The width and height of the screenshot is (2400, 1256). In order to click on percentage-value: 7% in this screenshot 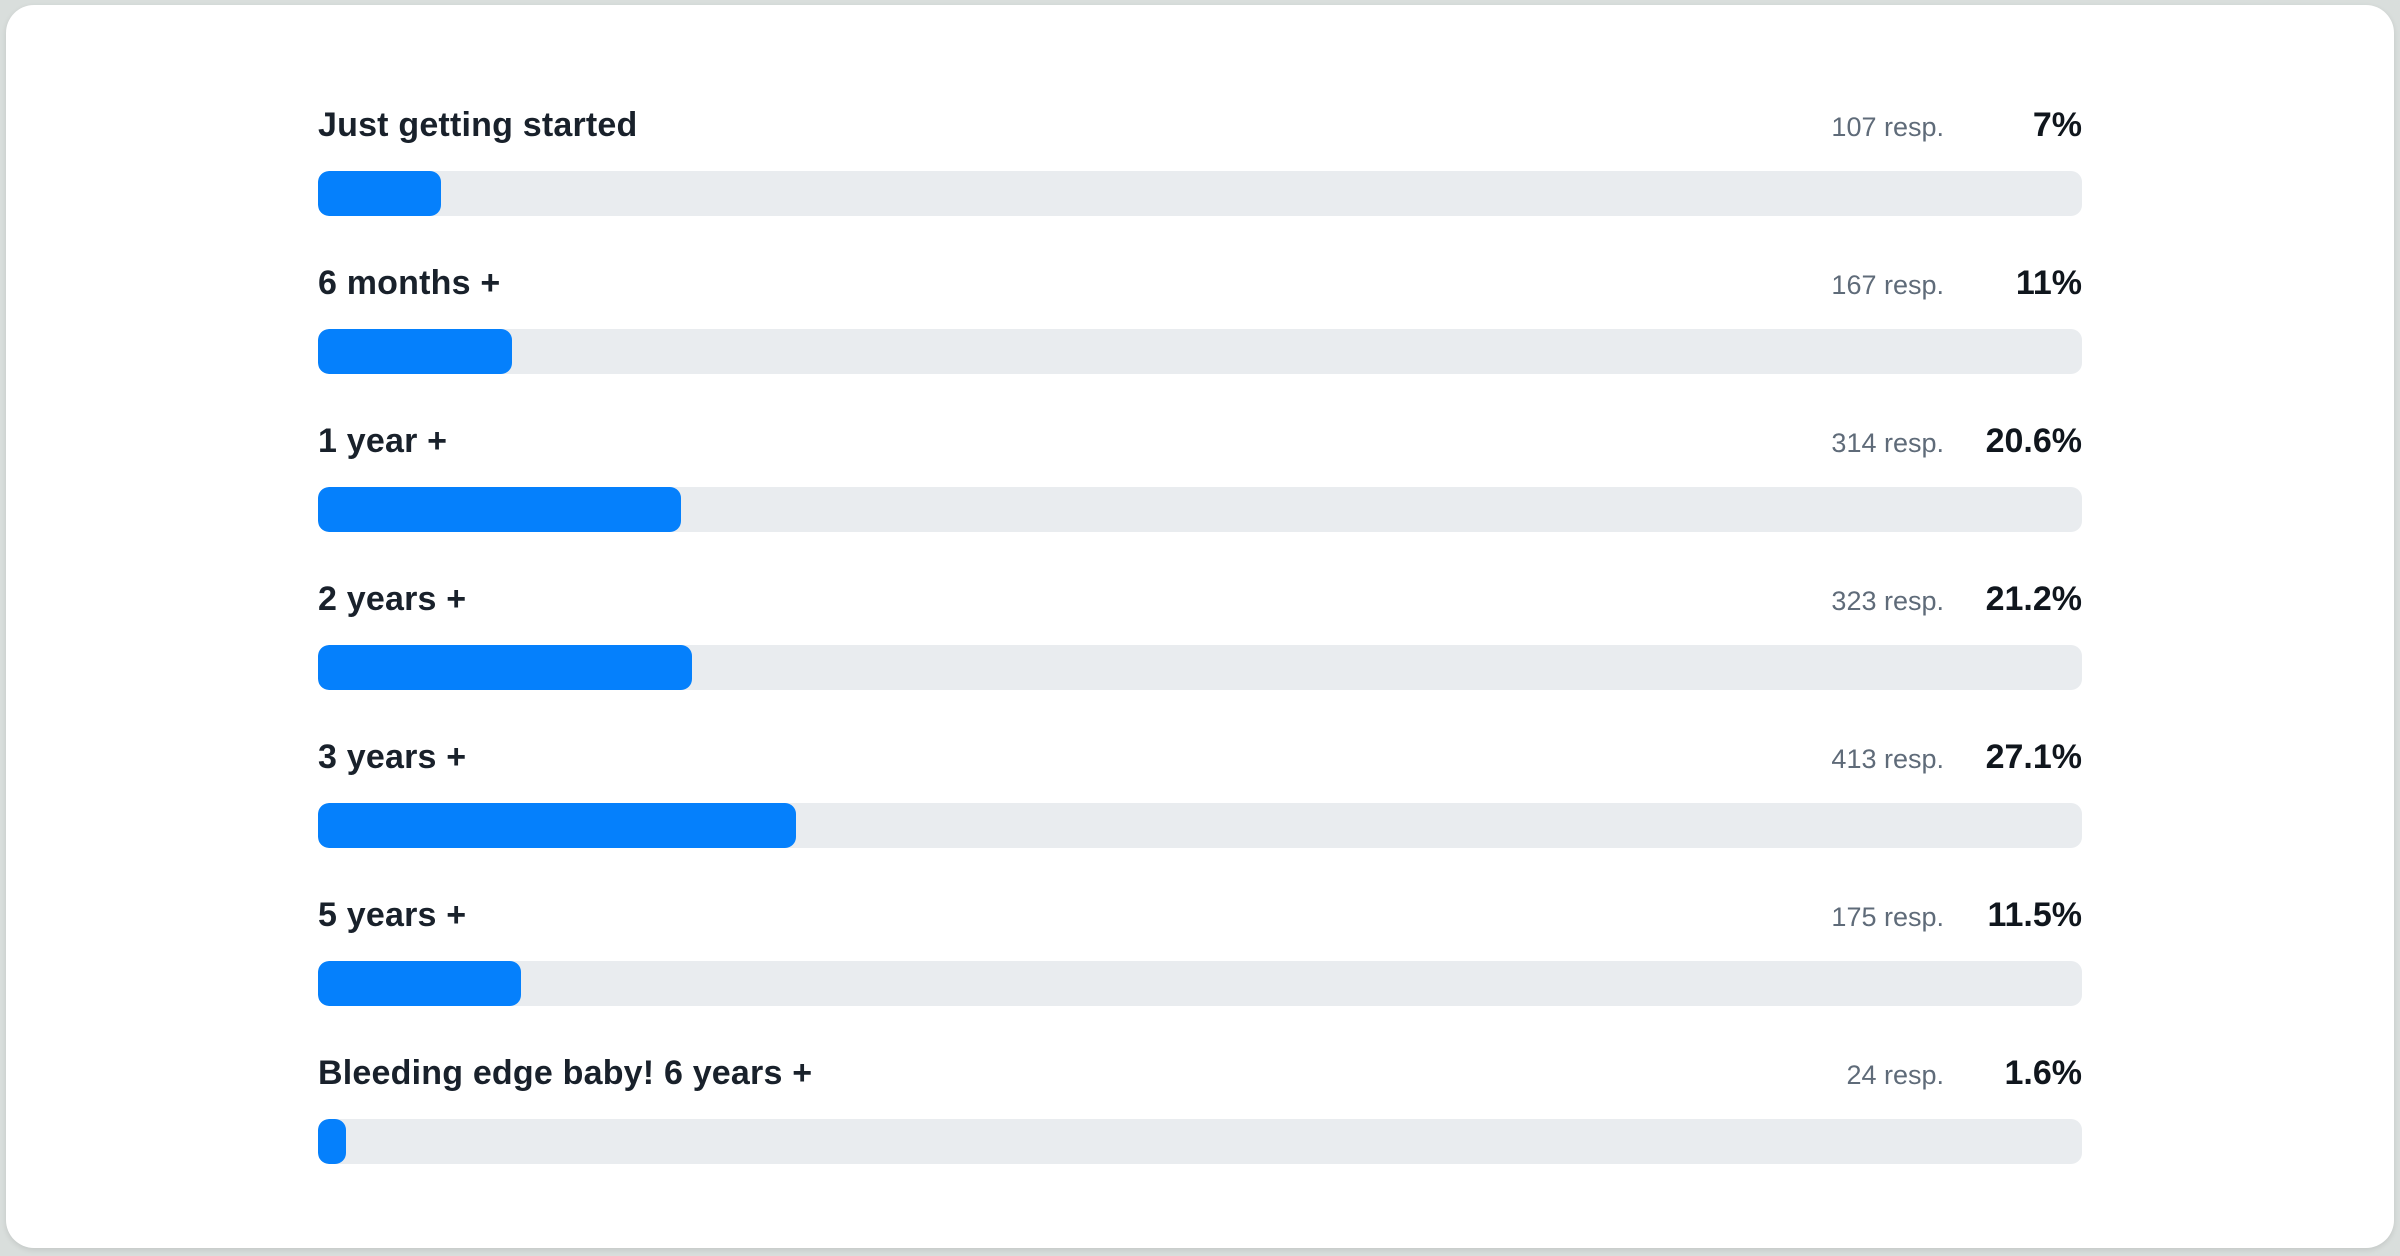, I will do `click(2057, 125)`.